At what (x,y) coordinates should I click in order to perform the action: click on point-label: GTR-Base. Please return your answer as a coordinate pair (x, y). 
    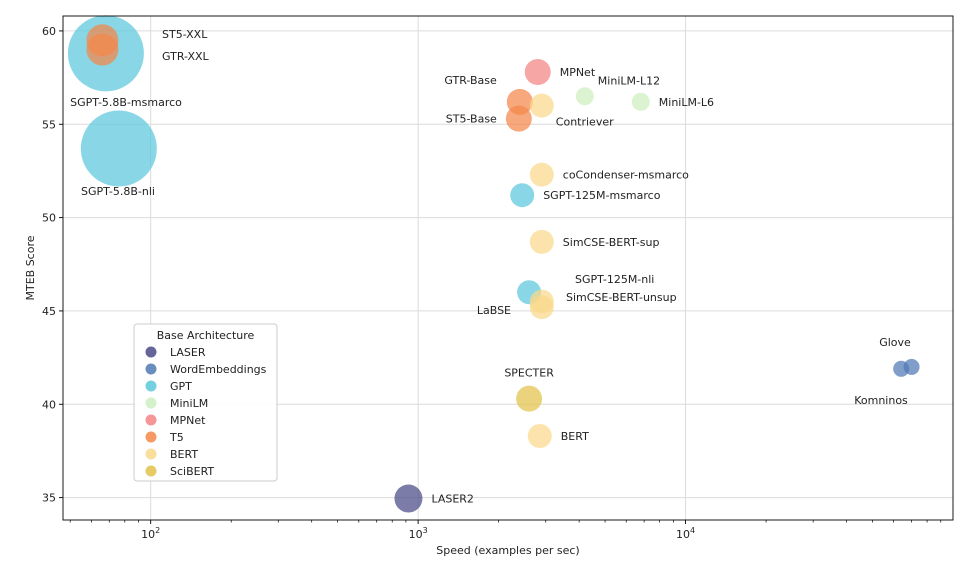
    Looking at the image, I should click on (470, 80).